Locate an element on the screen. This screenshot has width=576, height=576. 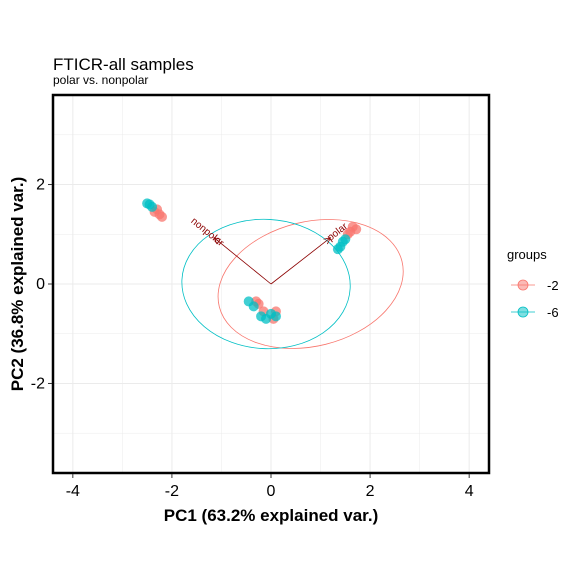
group-ellipses is located at coordinates (292, 284).